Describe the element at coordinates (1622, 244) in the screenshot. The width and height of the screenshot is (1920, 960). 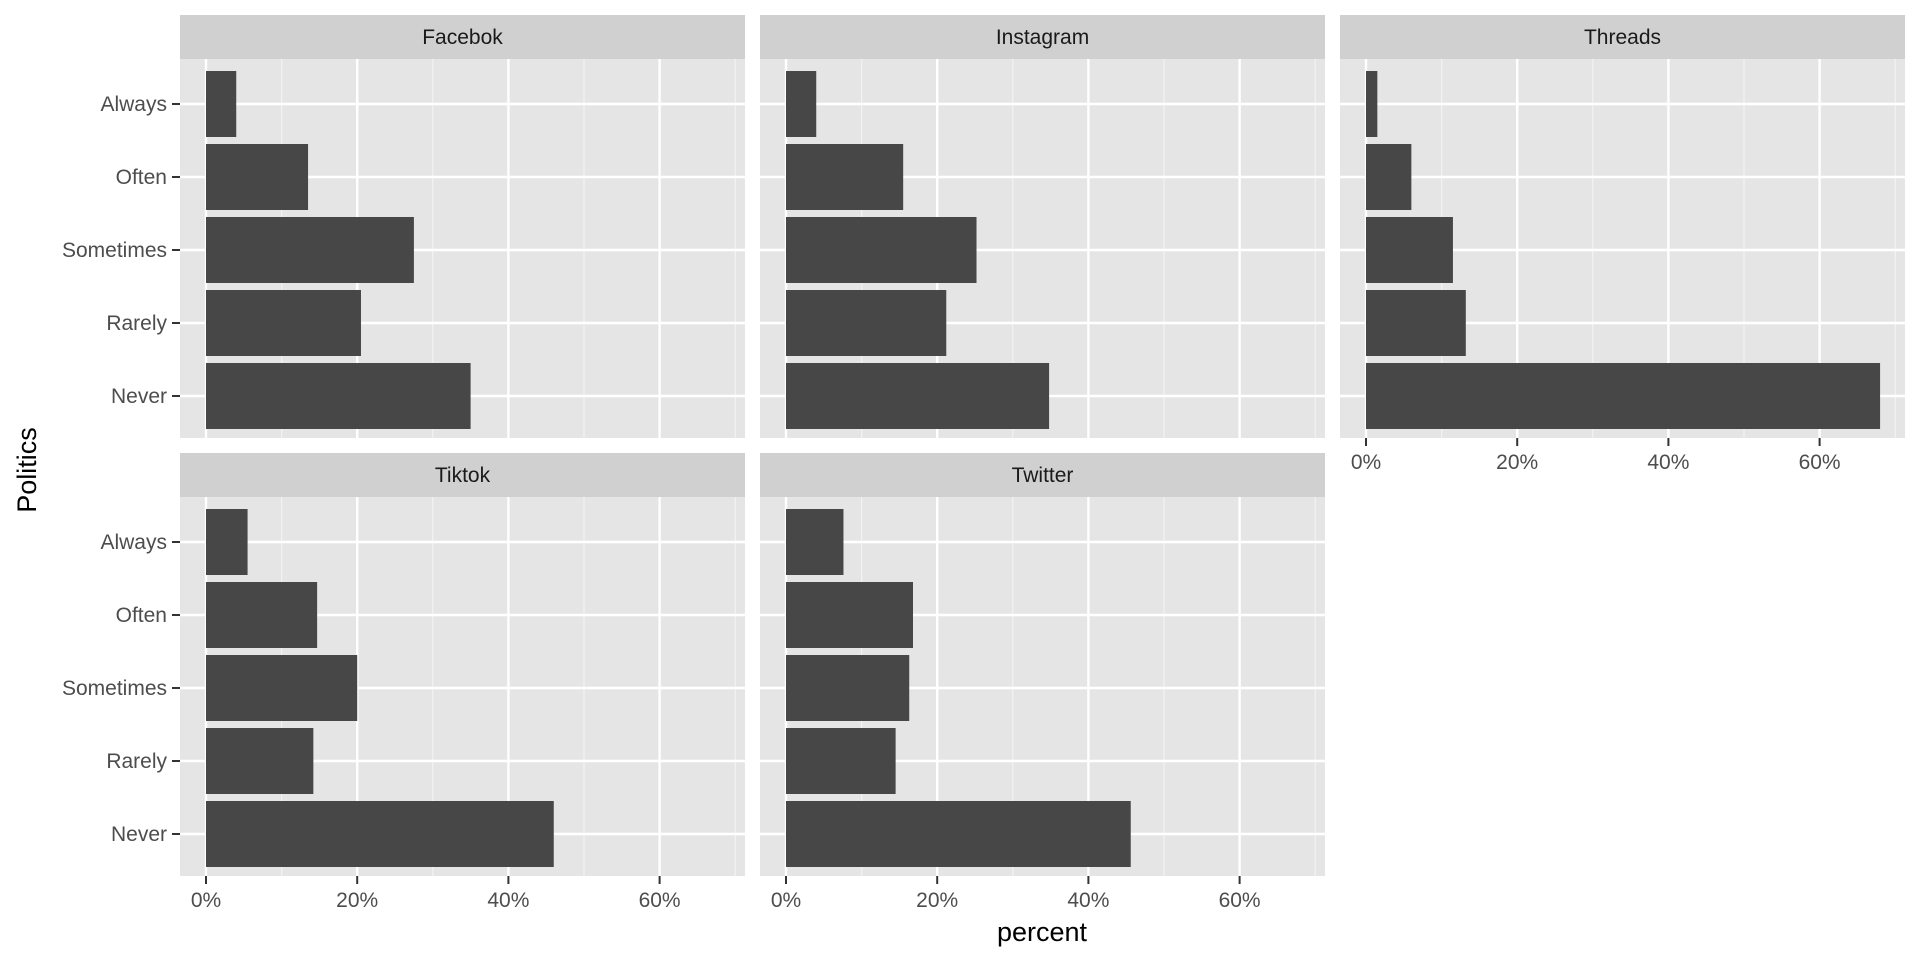
I see `facet-threads: Threads 0% 20% 40% 60%` at that location.